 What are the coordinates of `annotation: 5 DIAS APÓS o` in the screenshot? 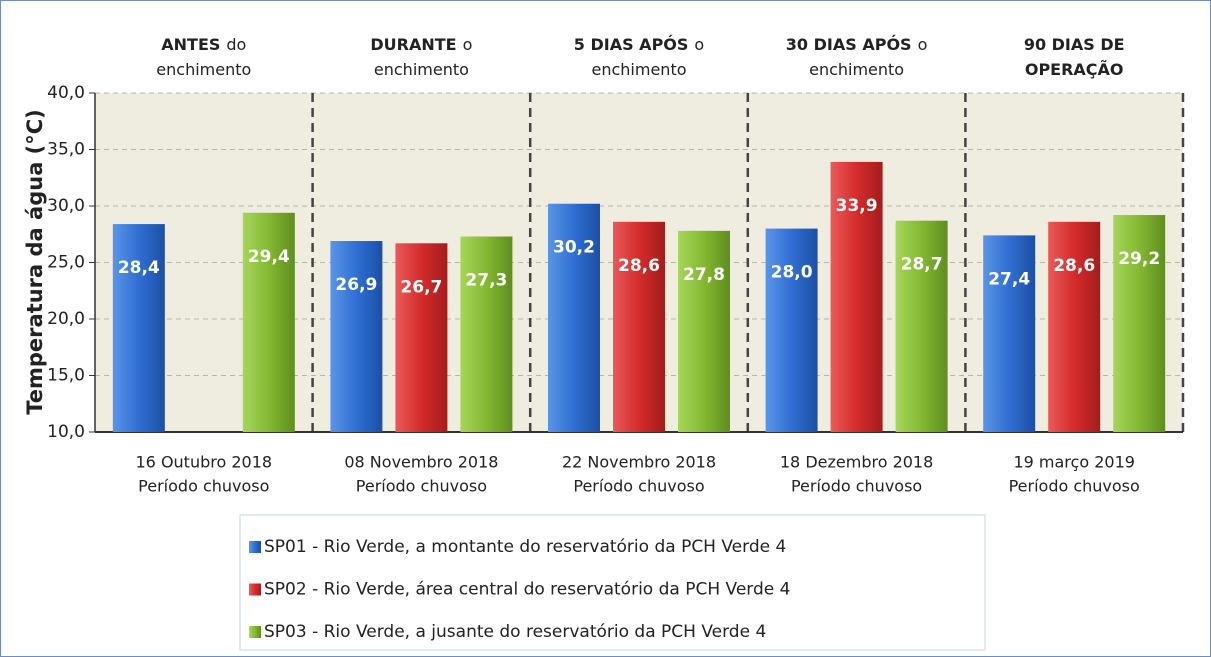 It's located at (639, 44).